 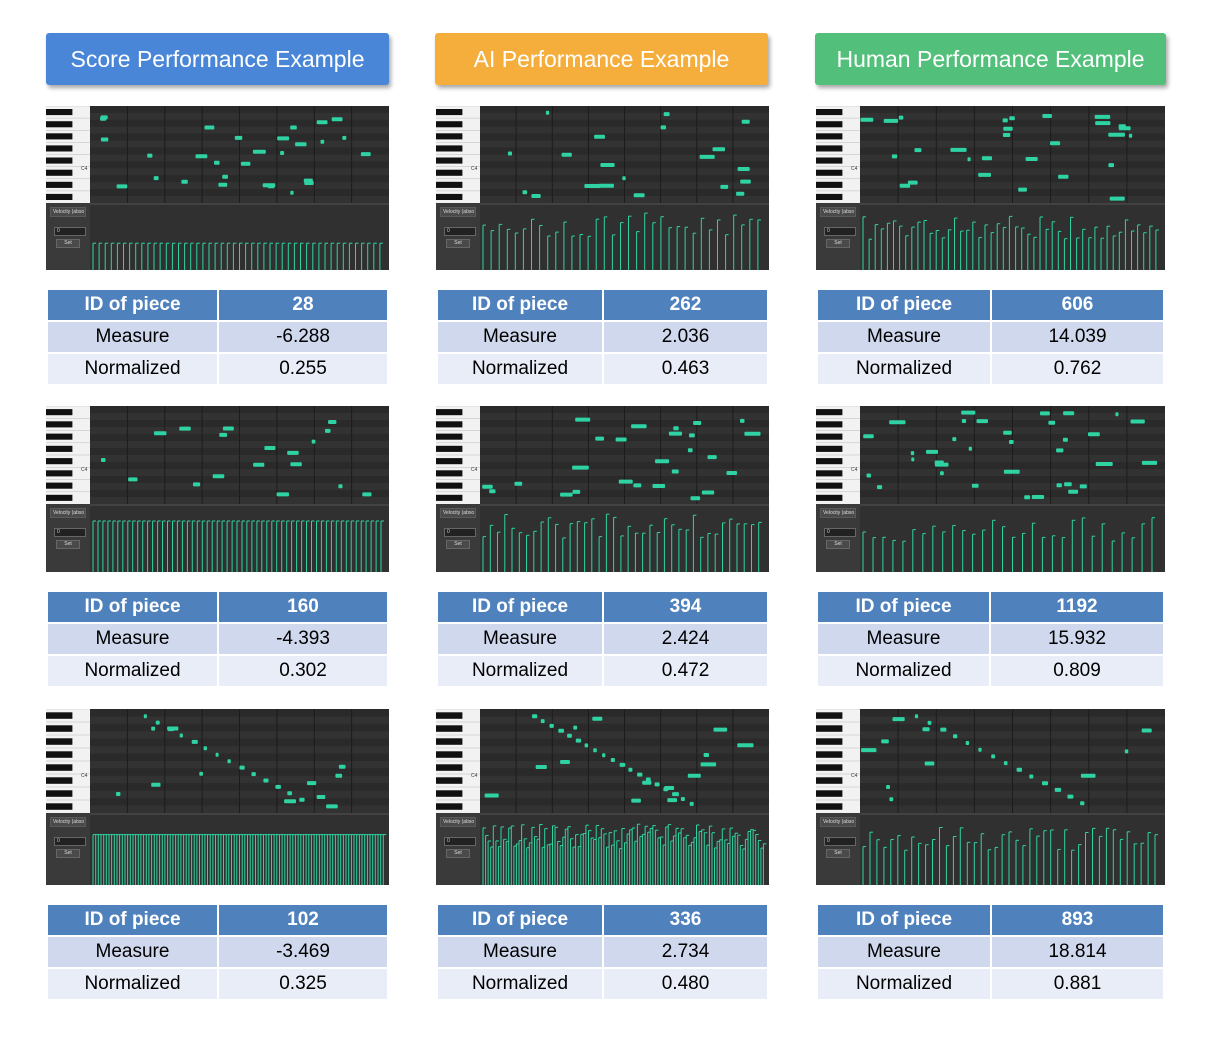 I want to click on measure-value: 15.932, so click(x=1077, y=639).